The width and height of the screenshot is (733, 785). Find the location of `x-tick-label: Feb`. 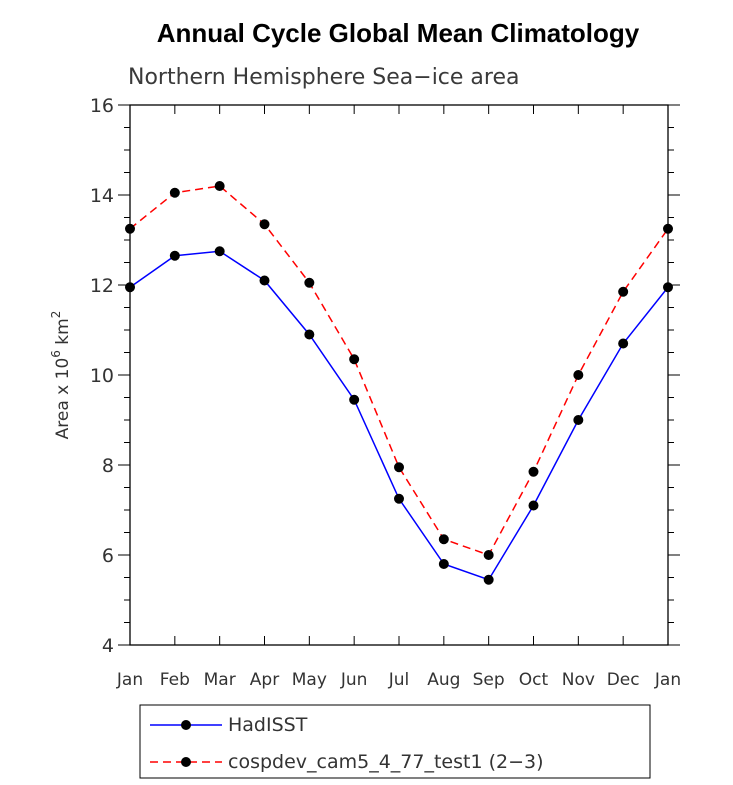

x-tick-label: Feb is located at coordinates (175, 680).